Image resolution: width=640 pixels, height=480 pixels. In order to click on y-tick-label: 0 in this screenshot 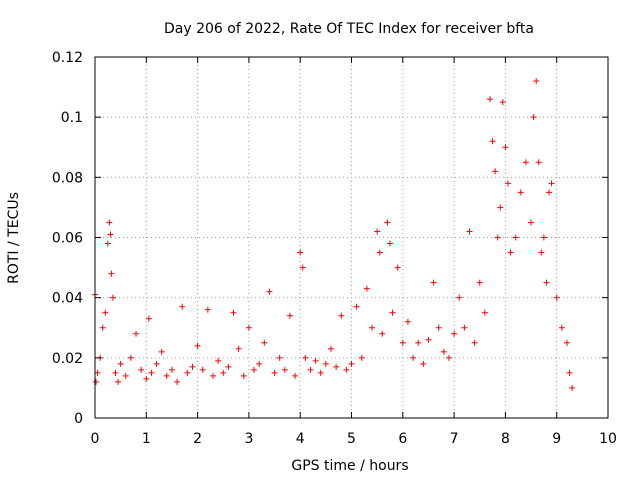, I will do `click(78, 419)`.